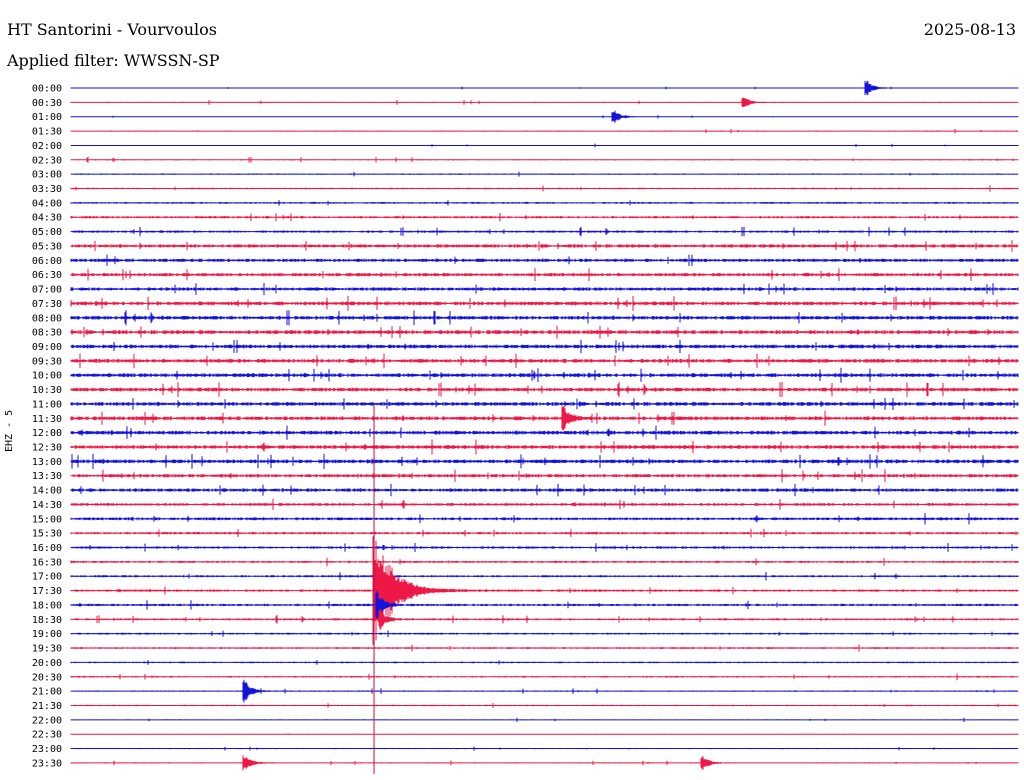  What do you see at coordinates (47, 103) in the screenshot?
I see `row-time-label: 00:30` at bounding box center [47, 103].